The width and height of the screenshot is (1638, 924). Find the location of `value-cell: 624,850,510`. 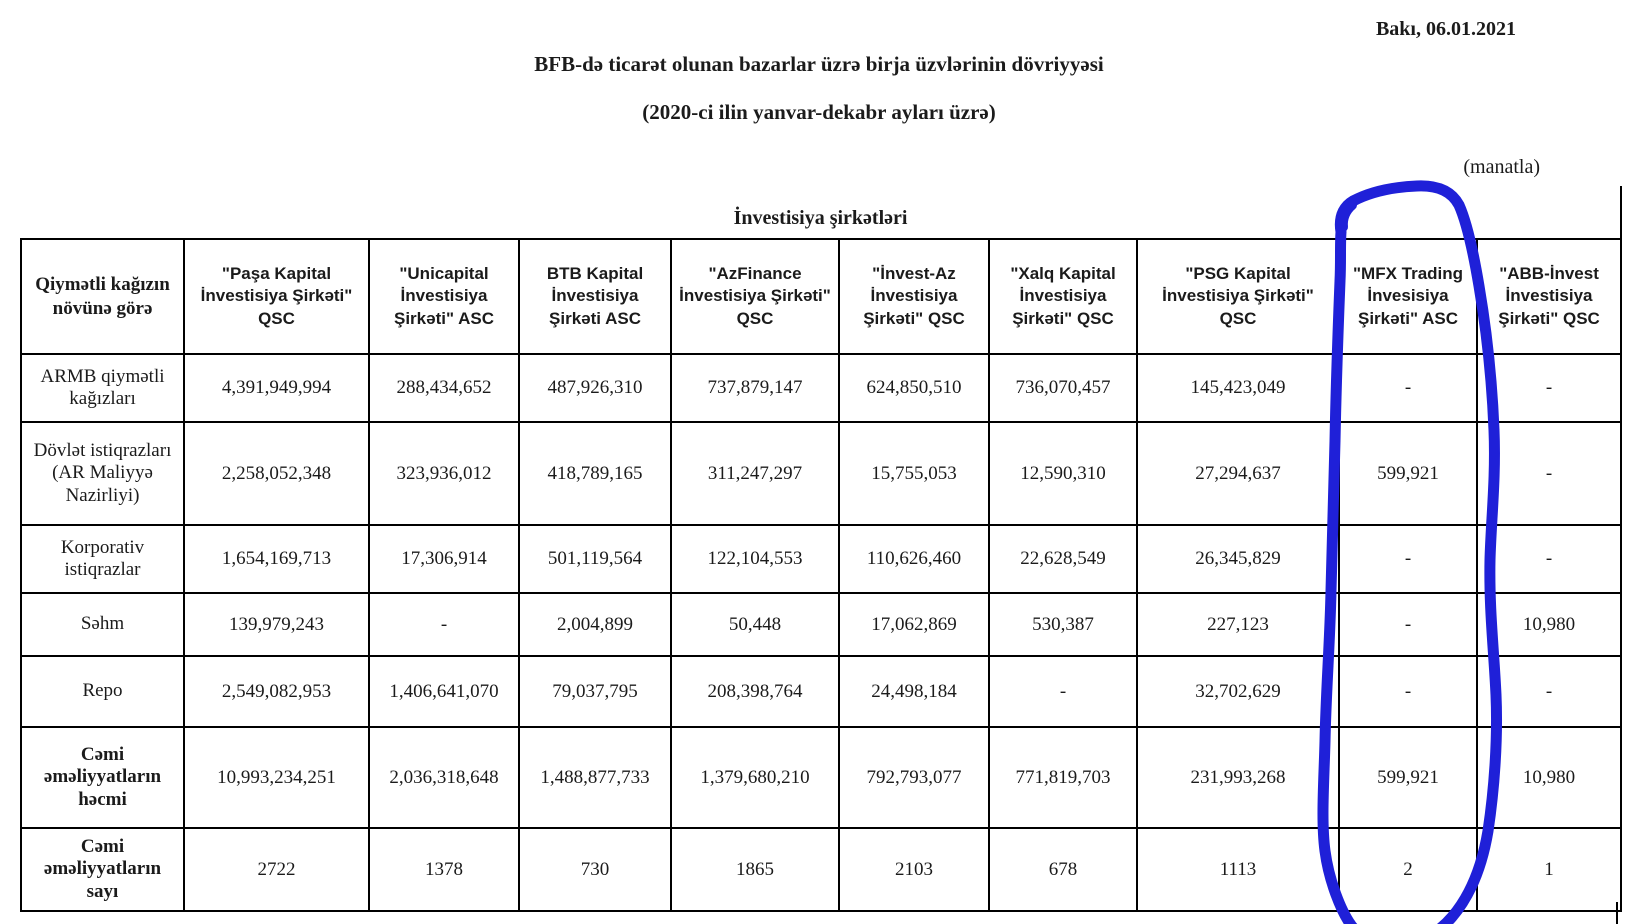

value-cell: 624,850,510 is located at coordinates (914, 388).